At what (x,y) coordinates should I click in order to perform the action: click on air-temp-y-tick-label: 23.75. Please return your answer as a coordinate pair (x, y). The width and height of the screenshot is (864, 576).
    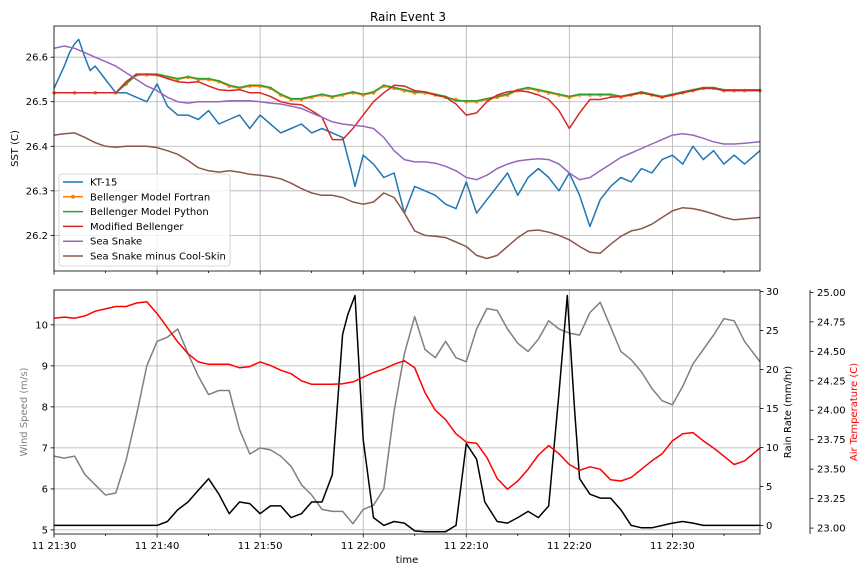
    Looking at the image, I should click on (831, 440).